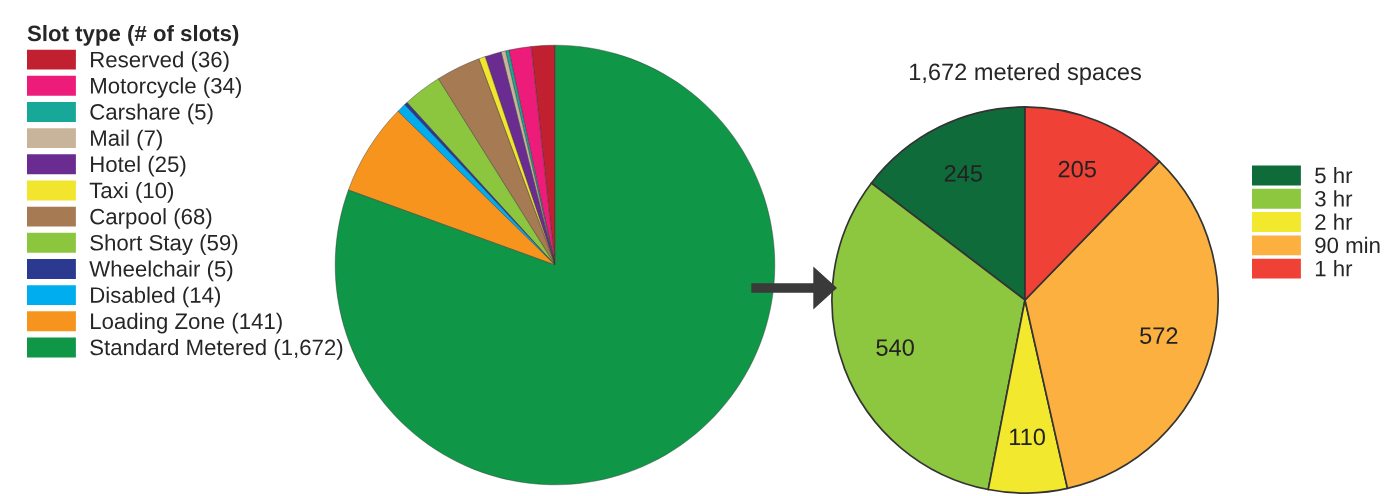 Image resolution: width=1400 pixels, height=496 pixels. I want to click on data-label: 572, so click(1159, 335).